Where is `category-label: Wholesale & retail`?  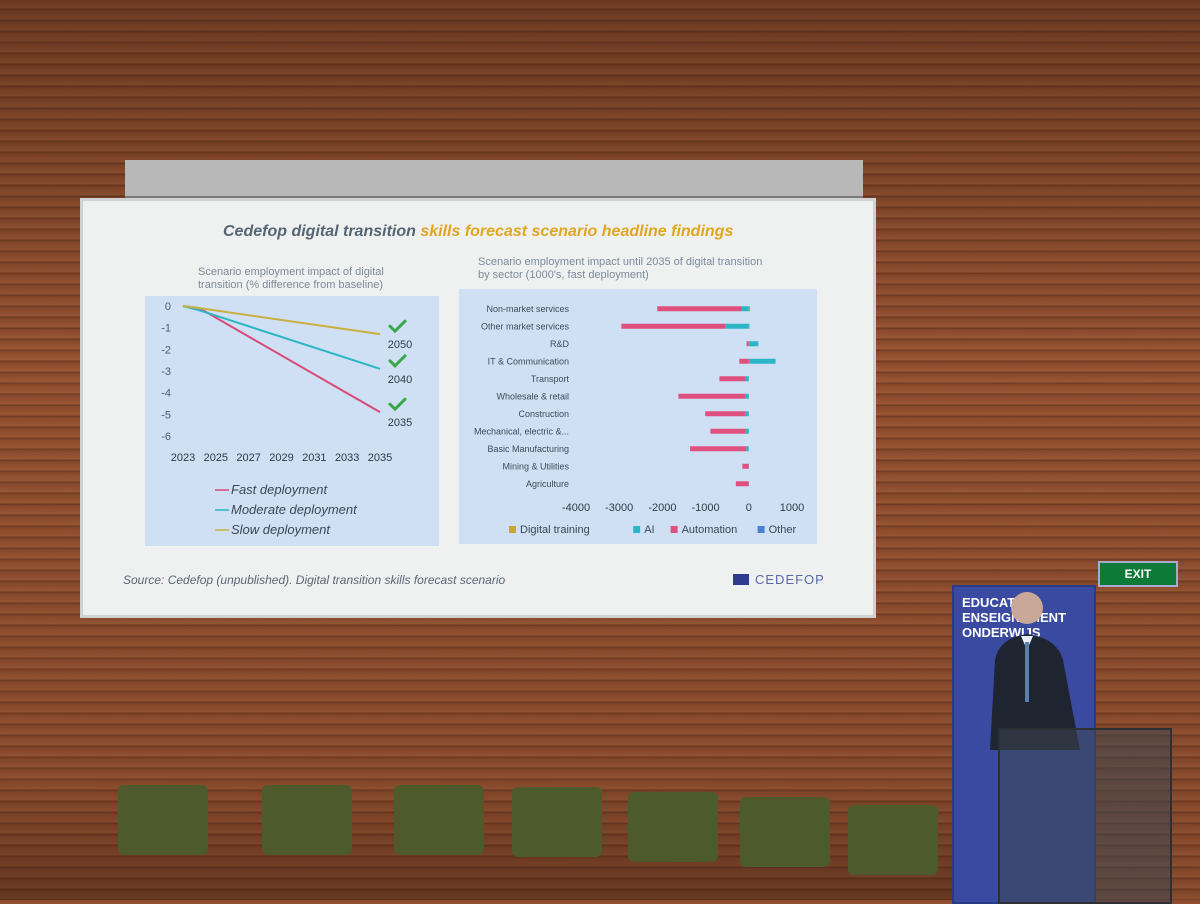 category-label: Wholesale & retail is located at coordinates (532, 396).